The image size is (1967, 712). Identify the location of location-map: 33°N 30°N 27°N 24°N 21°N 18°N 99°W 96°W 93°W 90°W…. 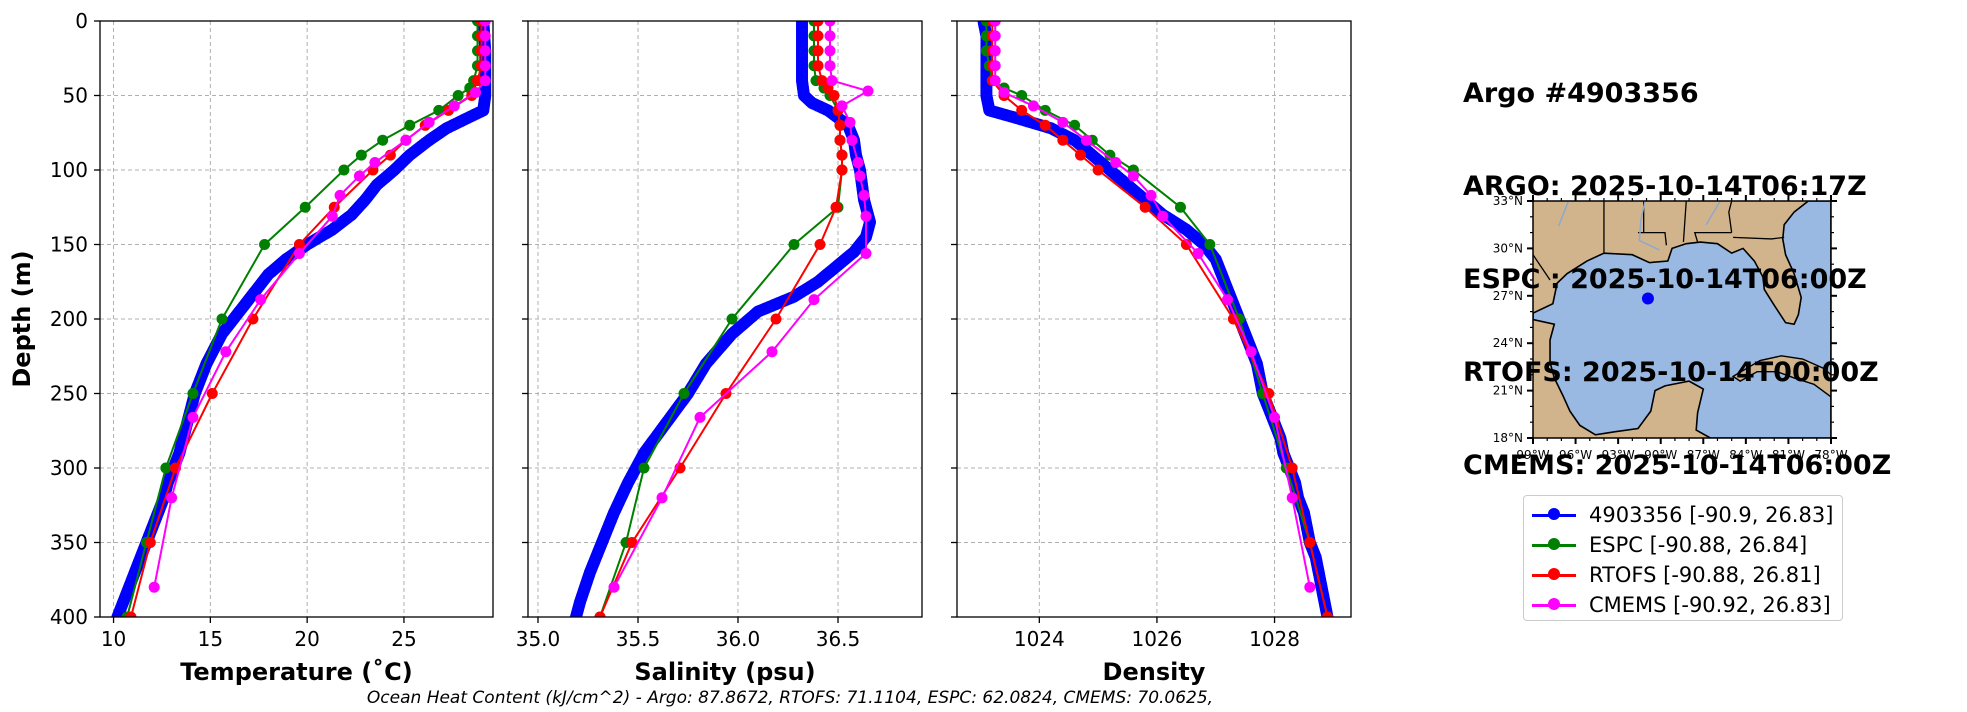
(1670, 328).